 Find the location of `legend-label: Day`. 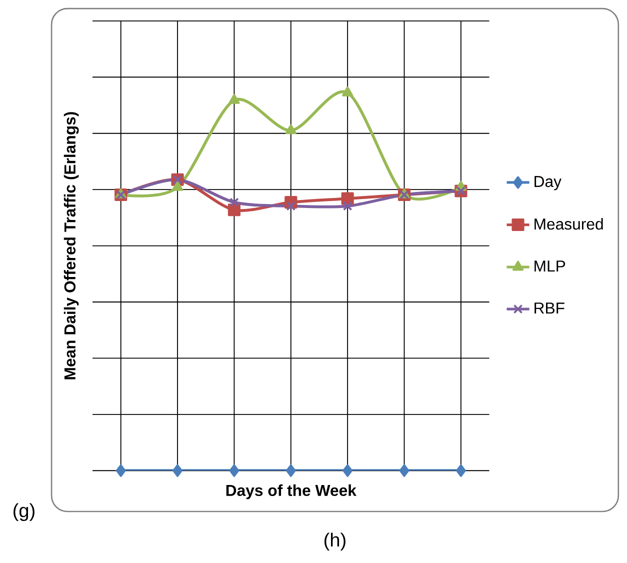

legend-label: Day is located at coordinates (548, 183).